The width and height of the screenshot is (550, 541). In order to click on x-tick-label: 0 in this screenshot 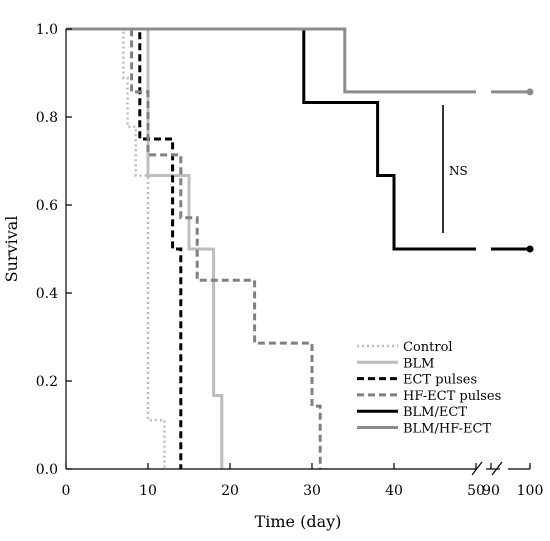, I will do `click(66, 491)`.